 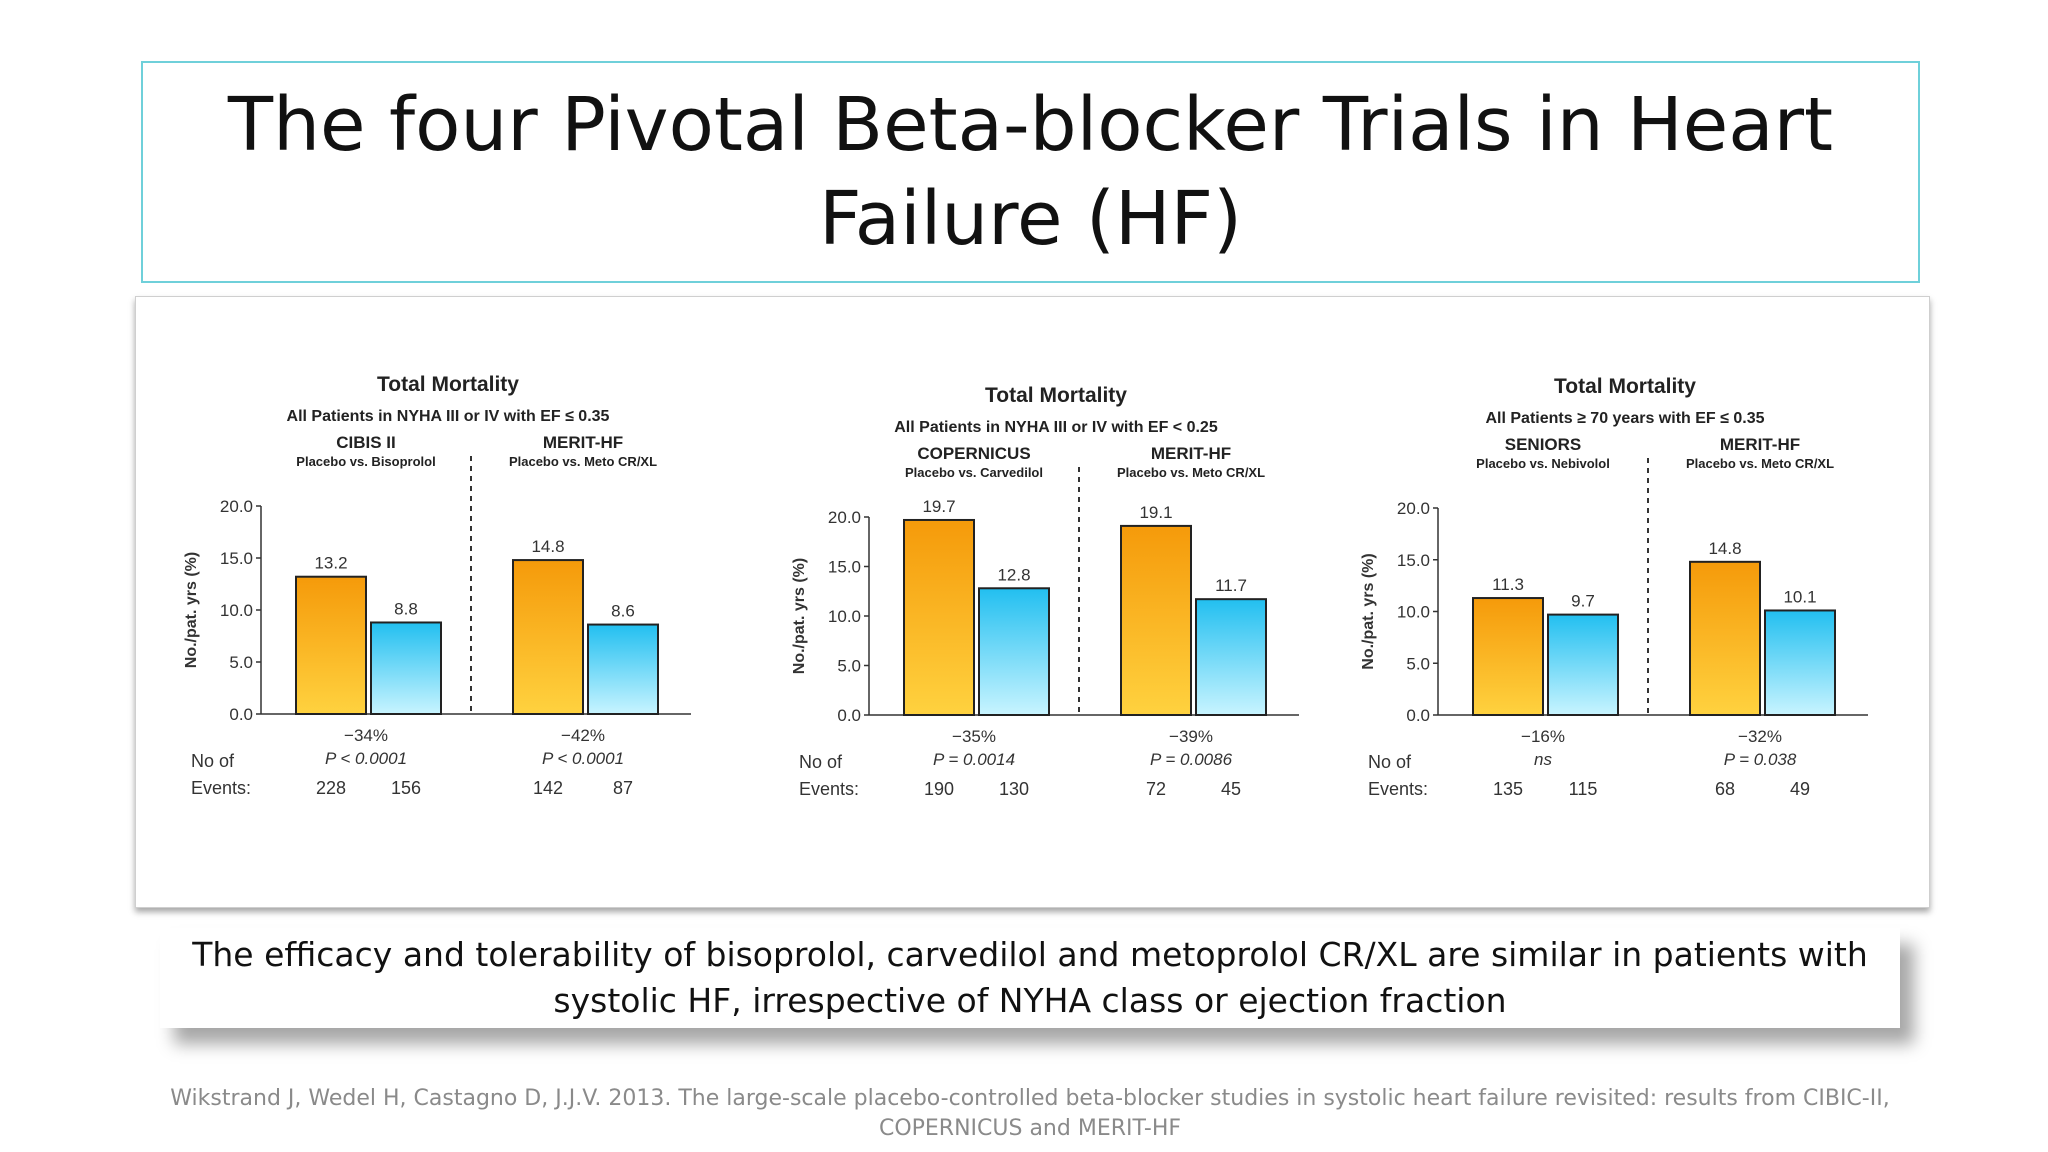 I want to click on relative-change: −32%, so click(x=1760, y=736).